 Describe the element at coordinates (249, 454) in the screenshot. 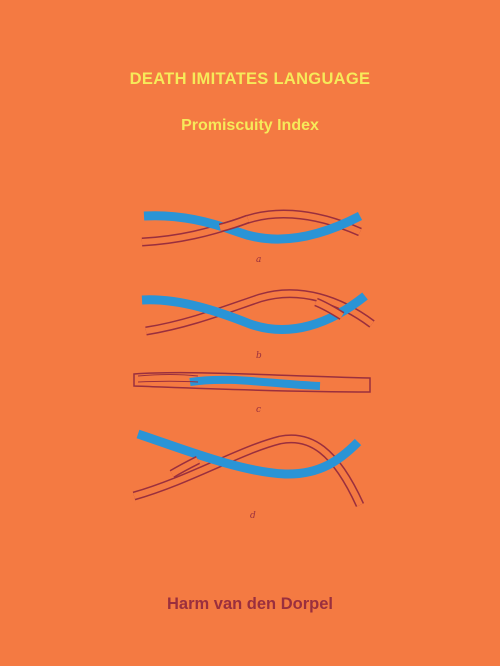

I see `figure-d-blue-strand` at that location.